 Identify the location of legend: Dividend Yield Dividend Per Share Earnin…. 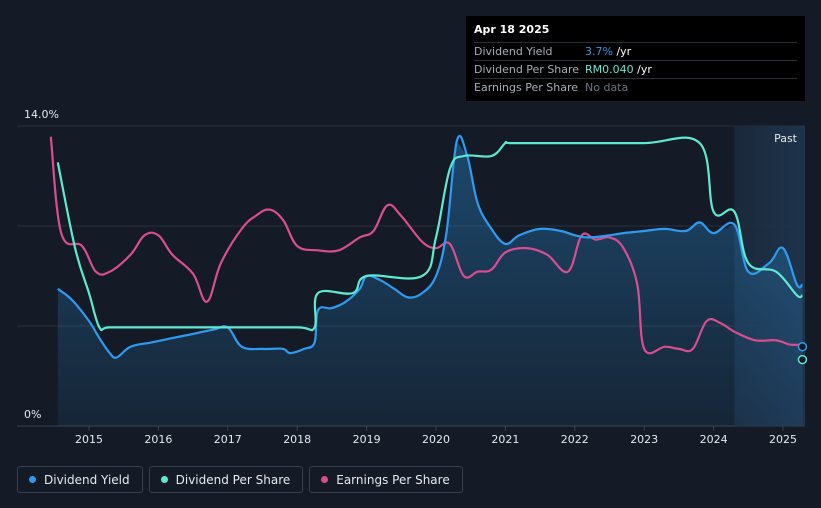
(240, 479).